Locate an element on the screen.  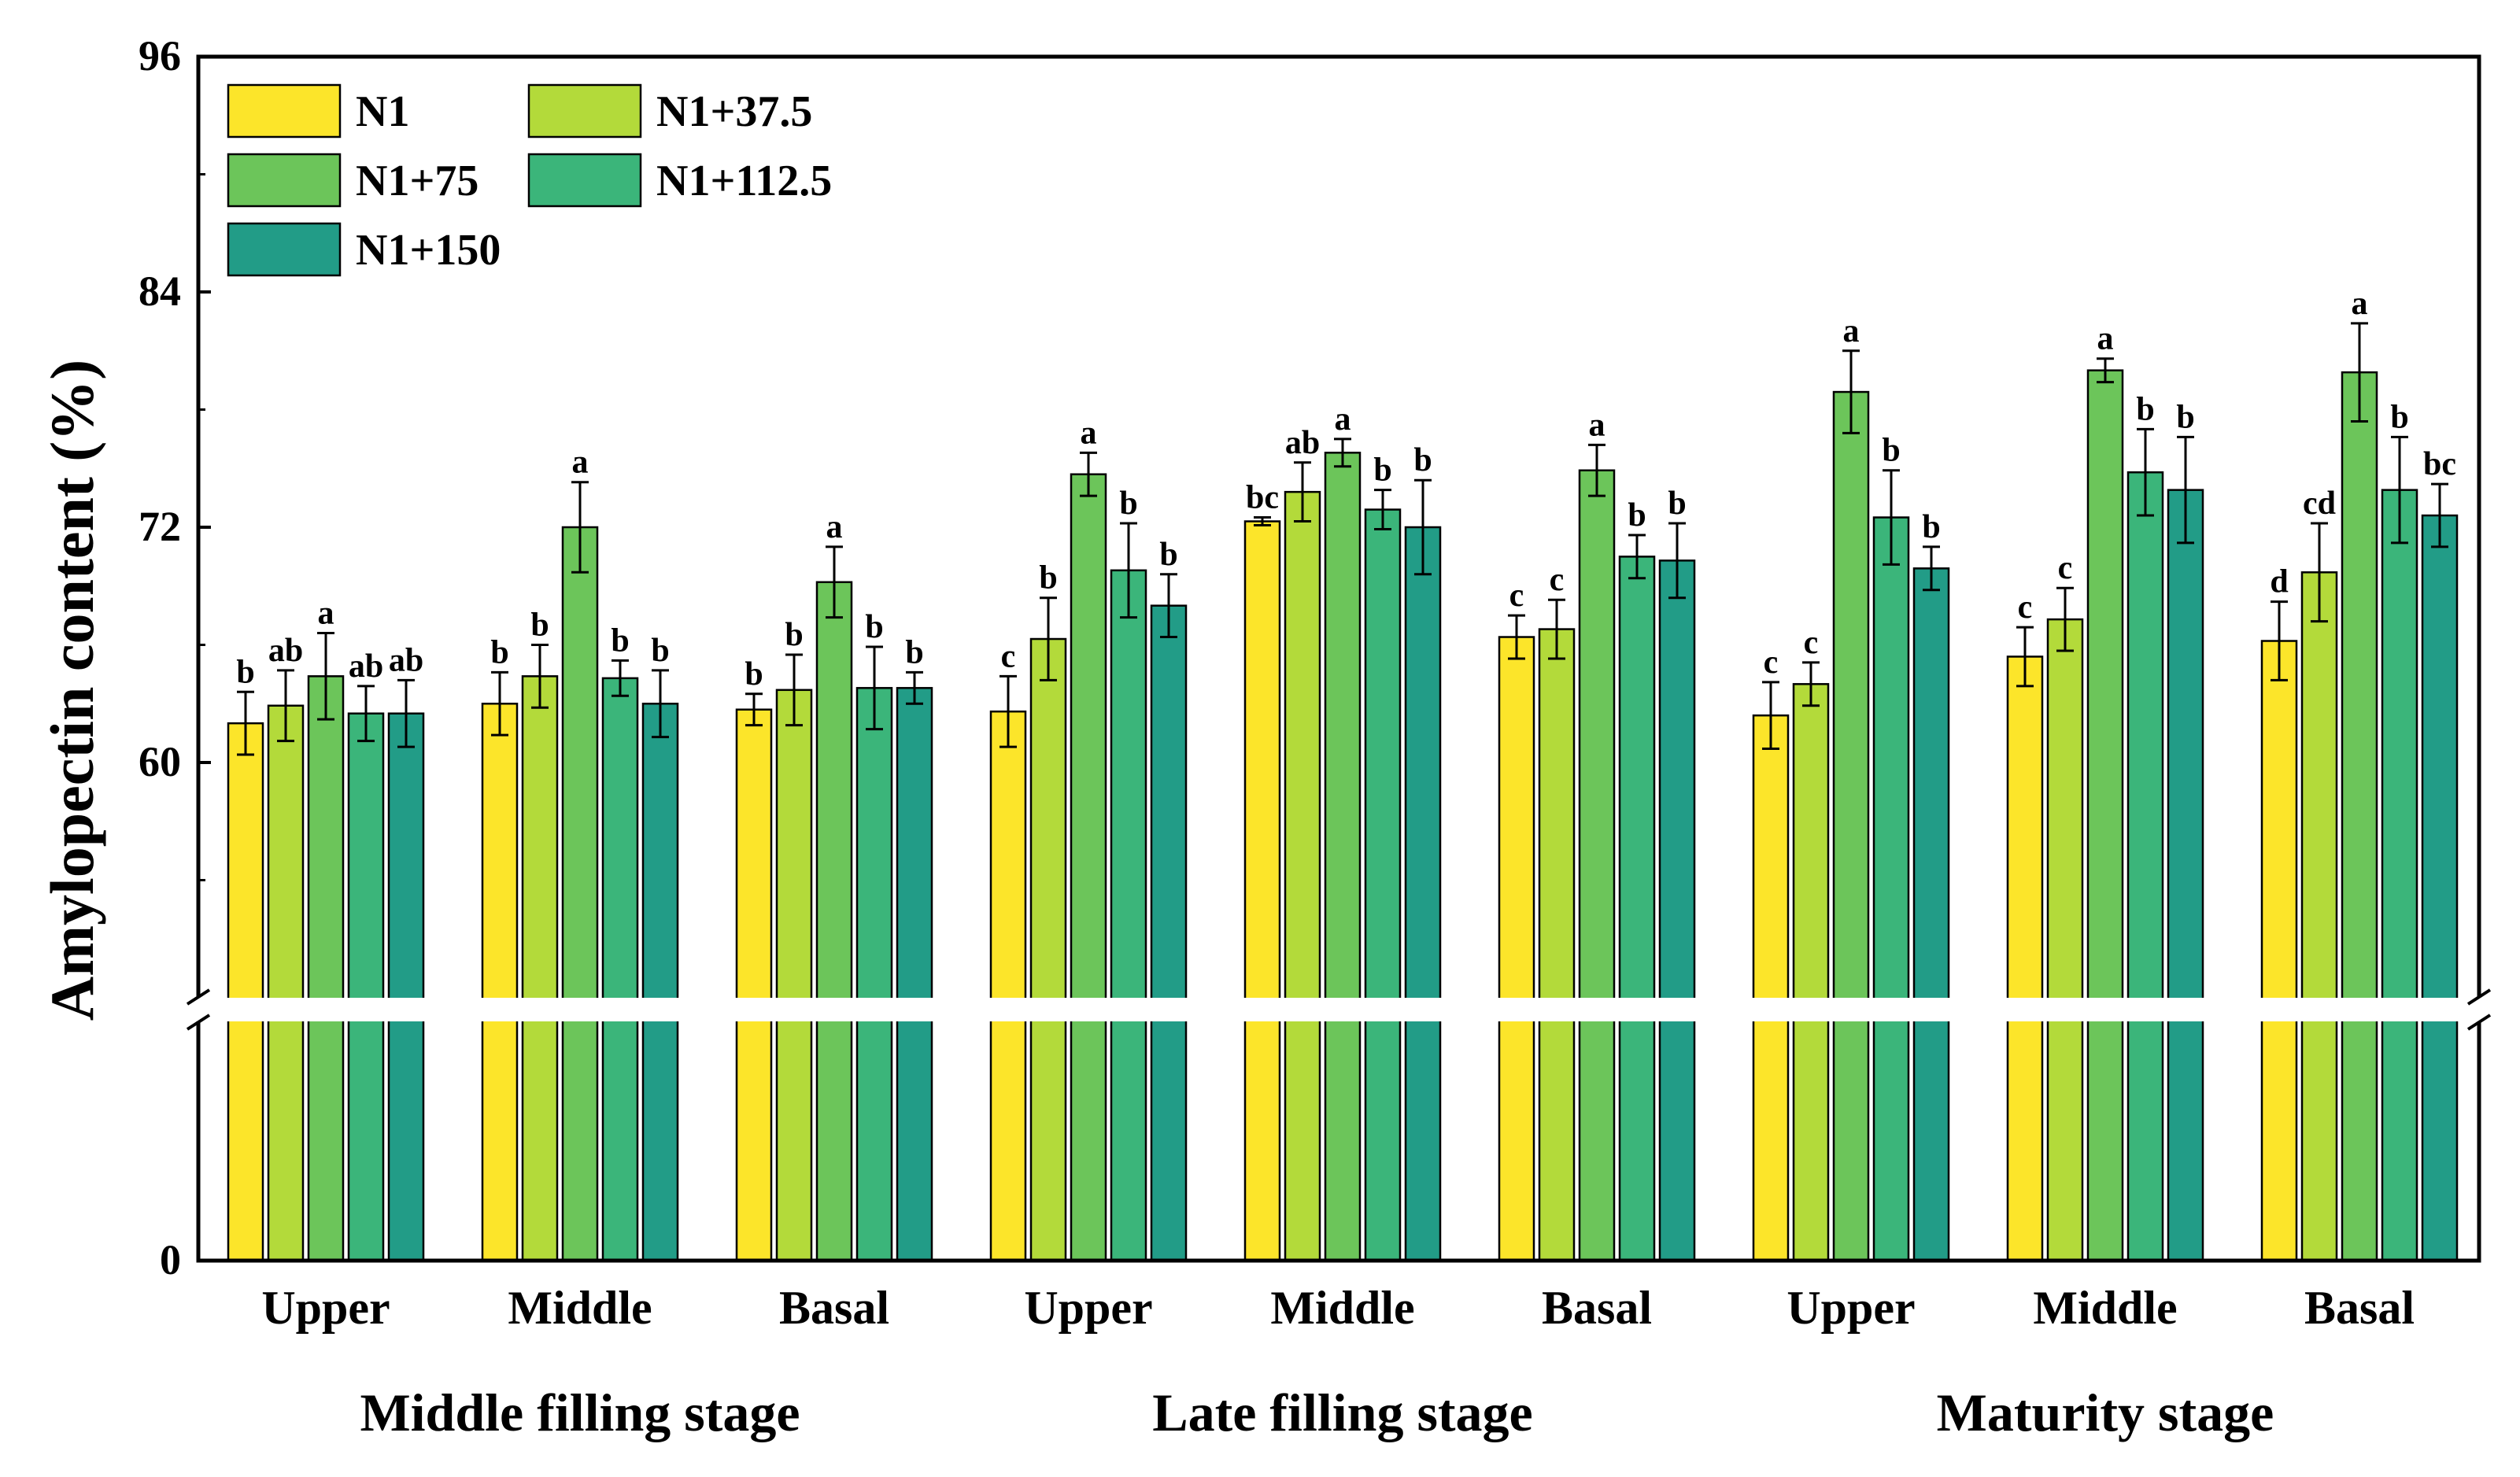
significance-letter-6-2: a is located at coordinates (1851, 331).